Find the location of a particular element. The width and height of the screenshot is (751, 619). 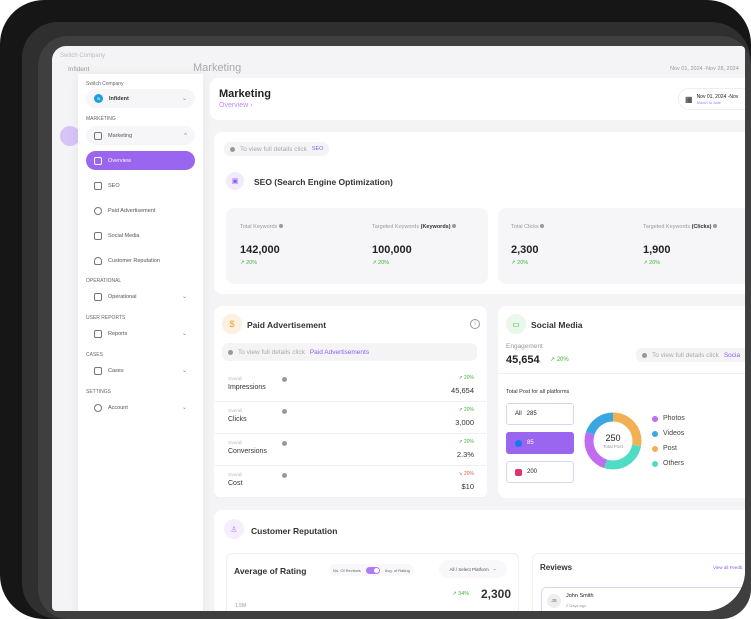

breadcrumb: Overview › is located at coordinates (236, 105).